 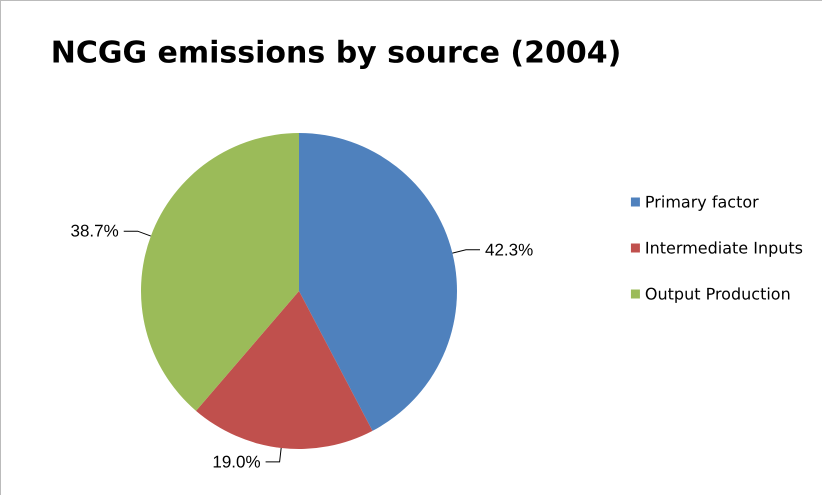 I want to click on data-label: 38.7%, so click(x=94, y=231).